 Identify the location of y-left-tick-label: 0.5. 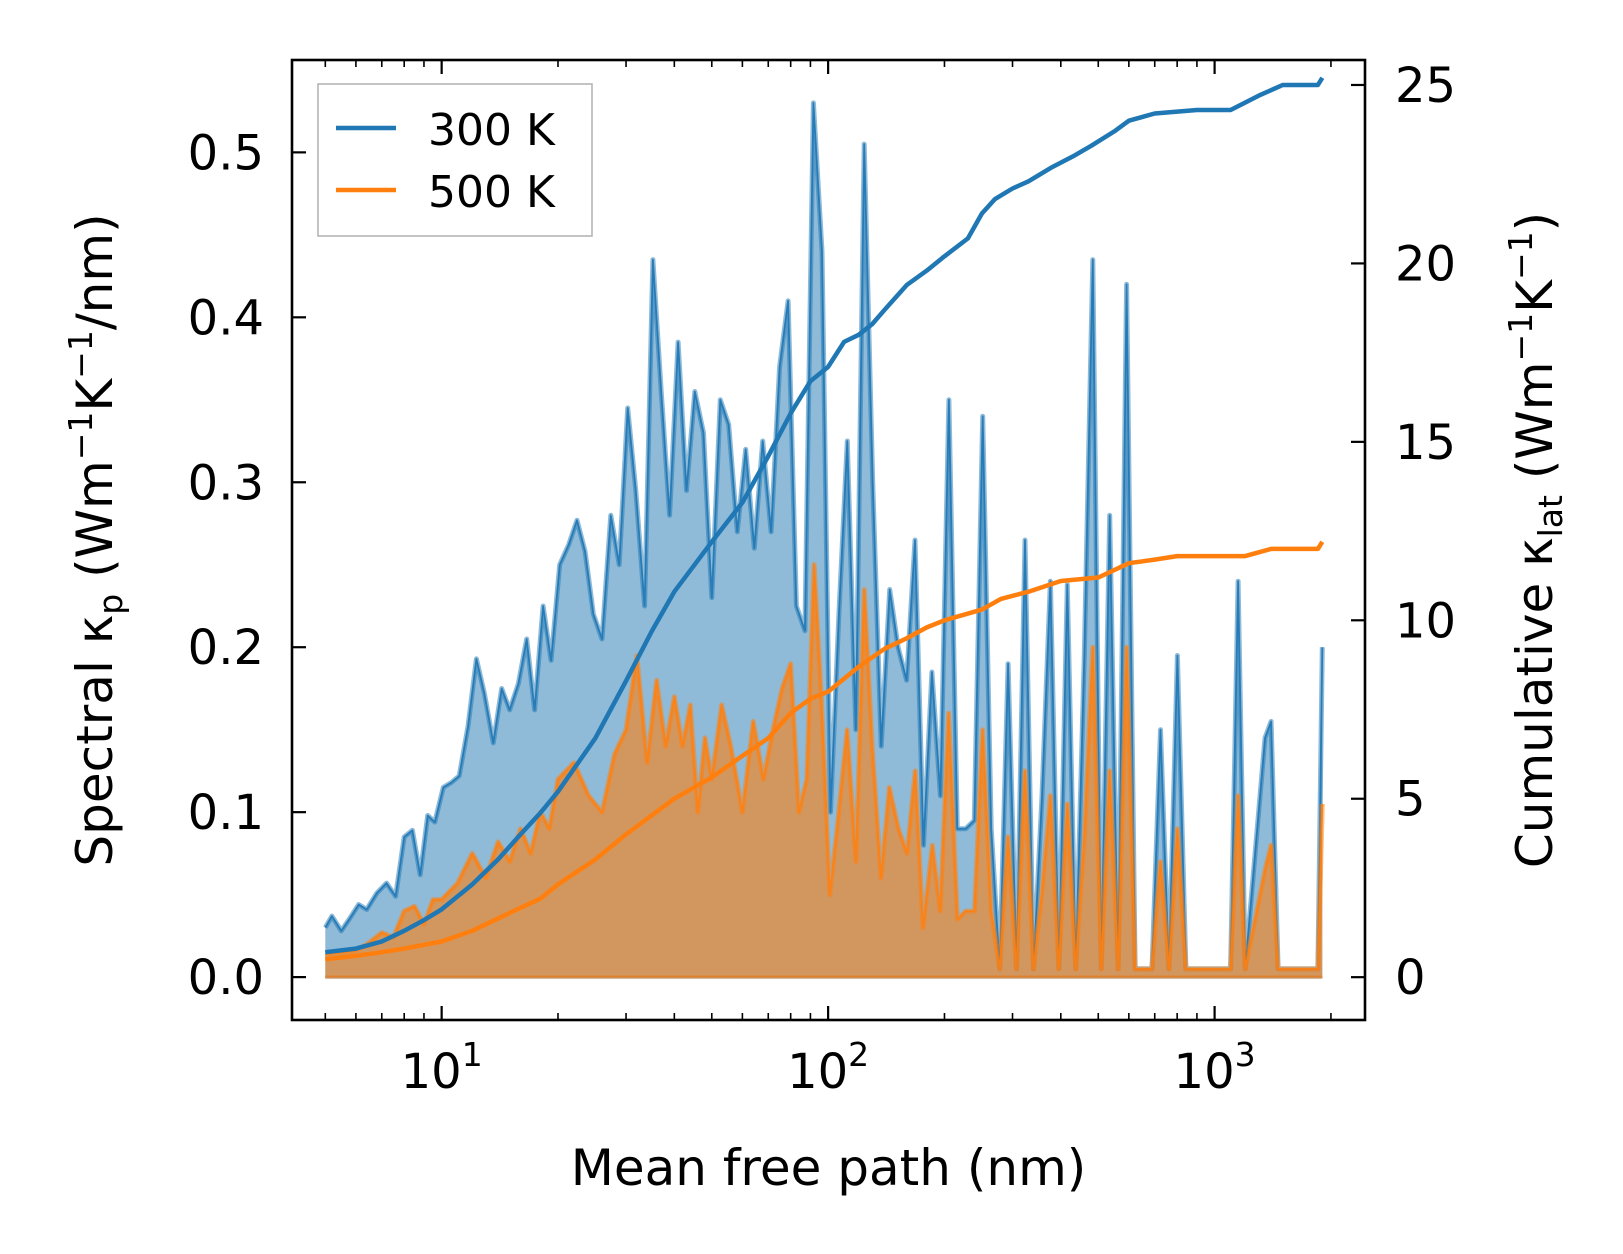
(226, 153).